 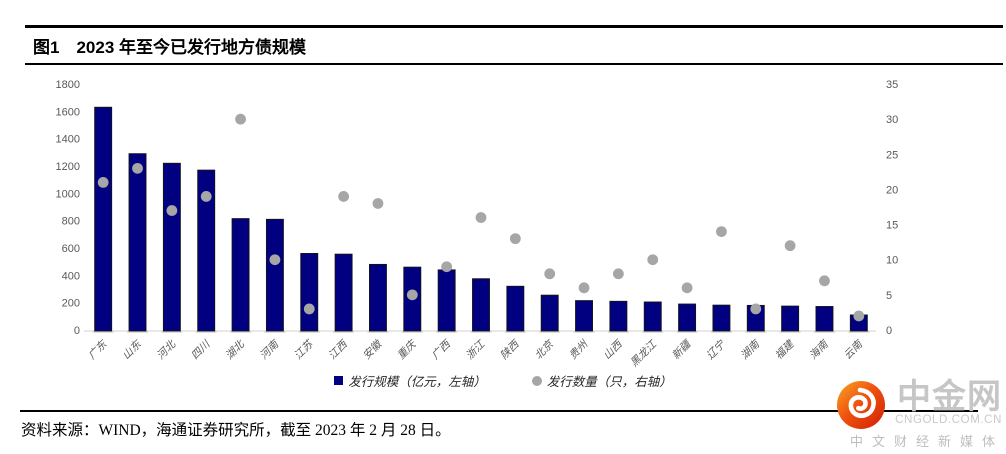 I want to click on right-axis-tick: 25, so click(x=892, y=155).